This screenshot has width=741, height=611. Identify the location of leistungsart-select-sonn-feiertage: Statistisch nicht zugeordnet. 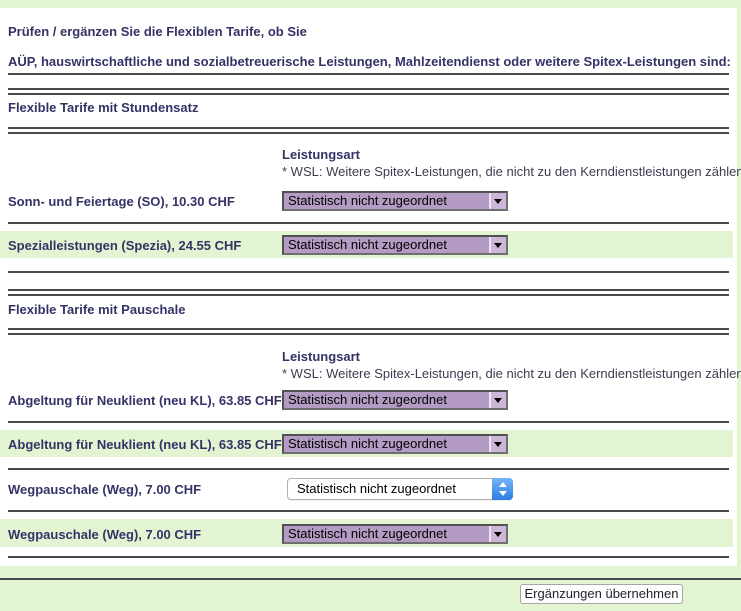
(395, 201).